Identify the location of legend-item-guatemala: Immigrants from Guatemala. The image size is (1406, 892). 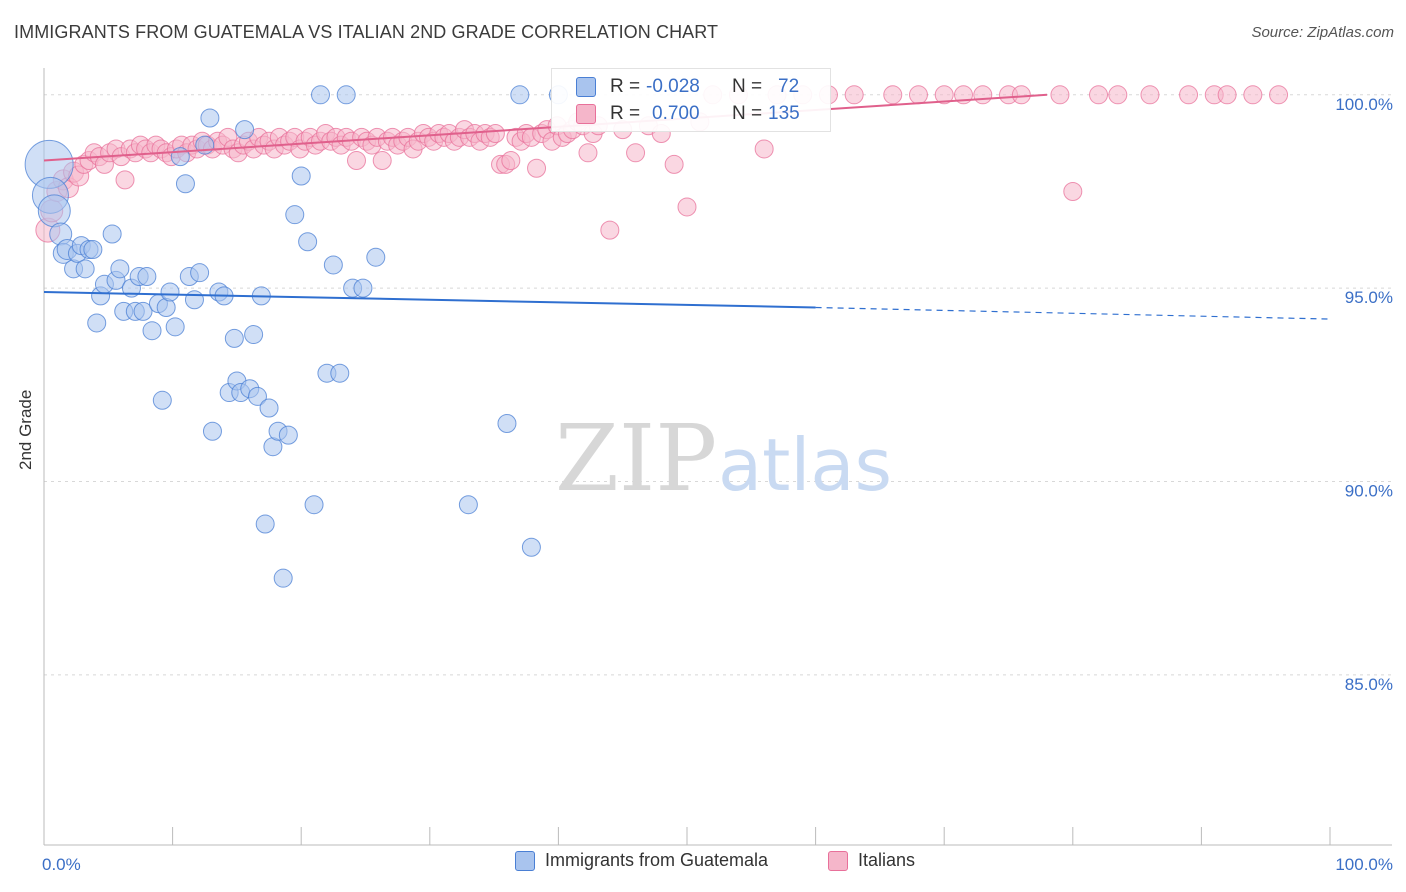
(641, 860).